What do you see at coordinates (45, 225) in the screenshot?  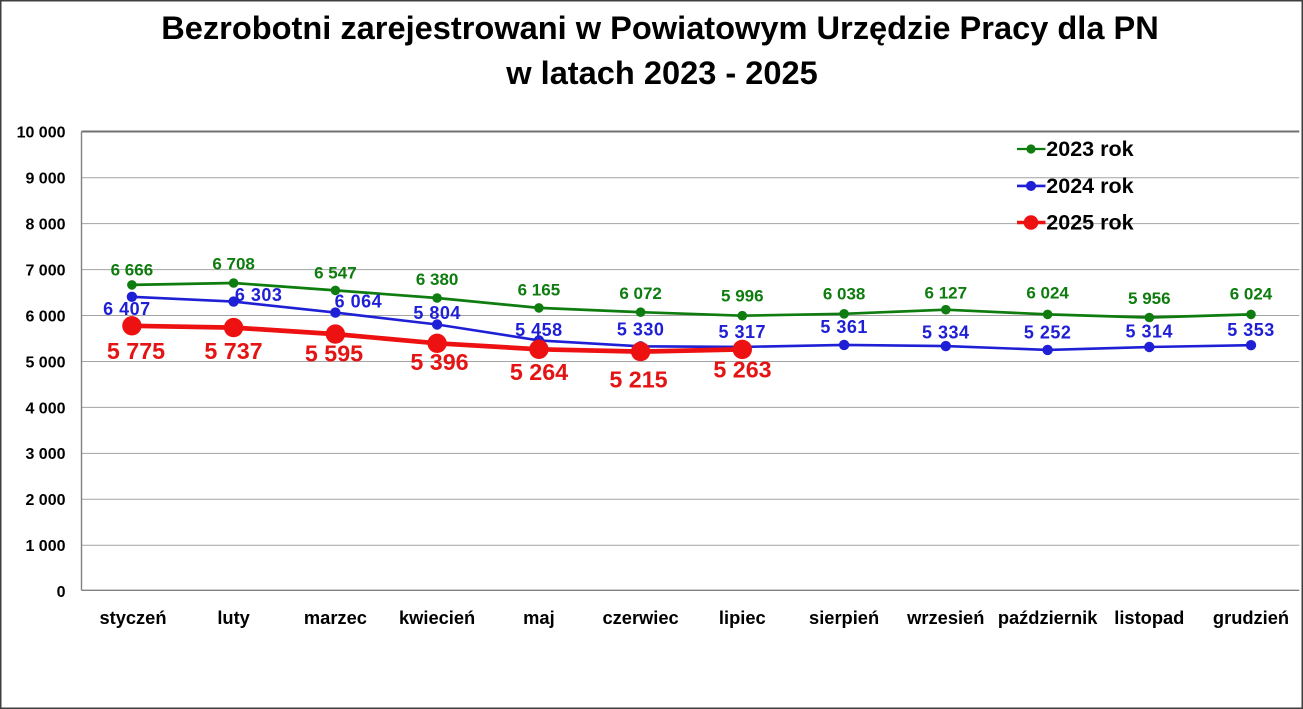 I see `svg-text: 8 000` at bounding box center [45, 225].